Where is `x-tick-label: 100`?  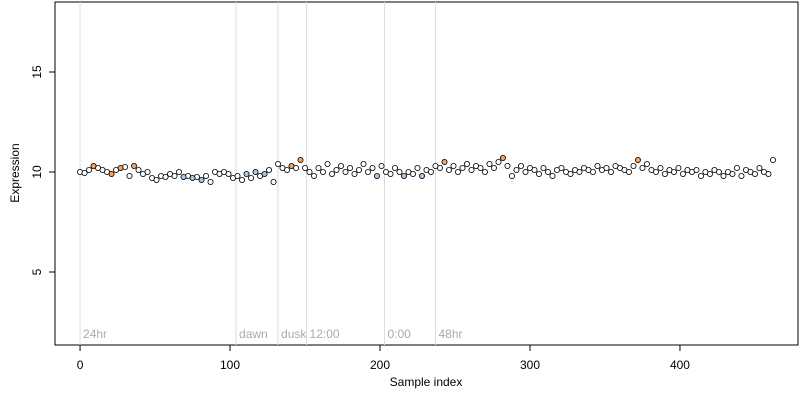
x-tick-label: 100 is located at coordinates (230, 365).